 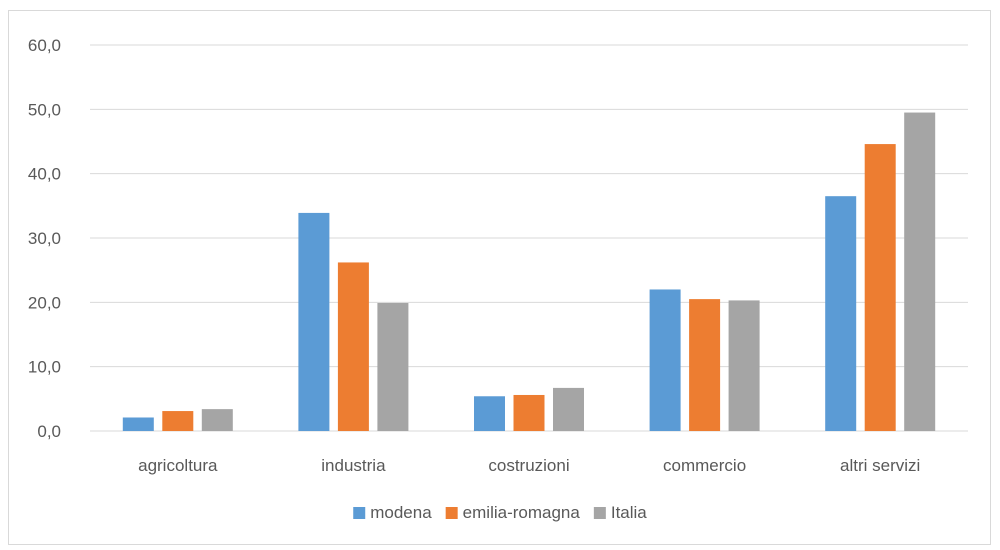 I want to click on bar-emilia-romagna-commercio, so click(x=705, y=365).